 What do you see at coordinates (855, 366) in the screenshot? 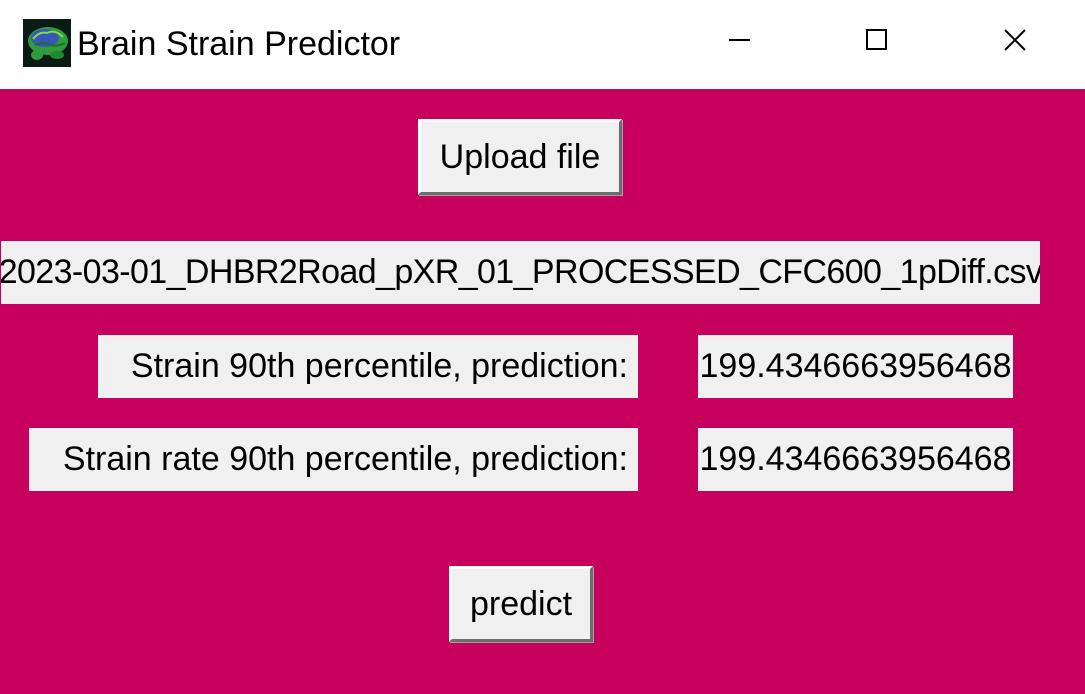
I see `strain-prediction-value: 199.4346663956468` at bounding box center [855, 366].